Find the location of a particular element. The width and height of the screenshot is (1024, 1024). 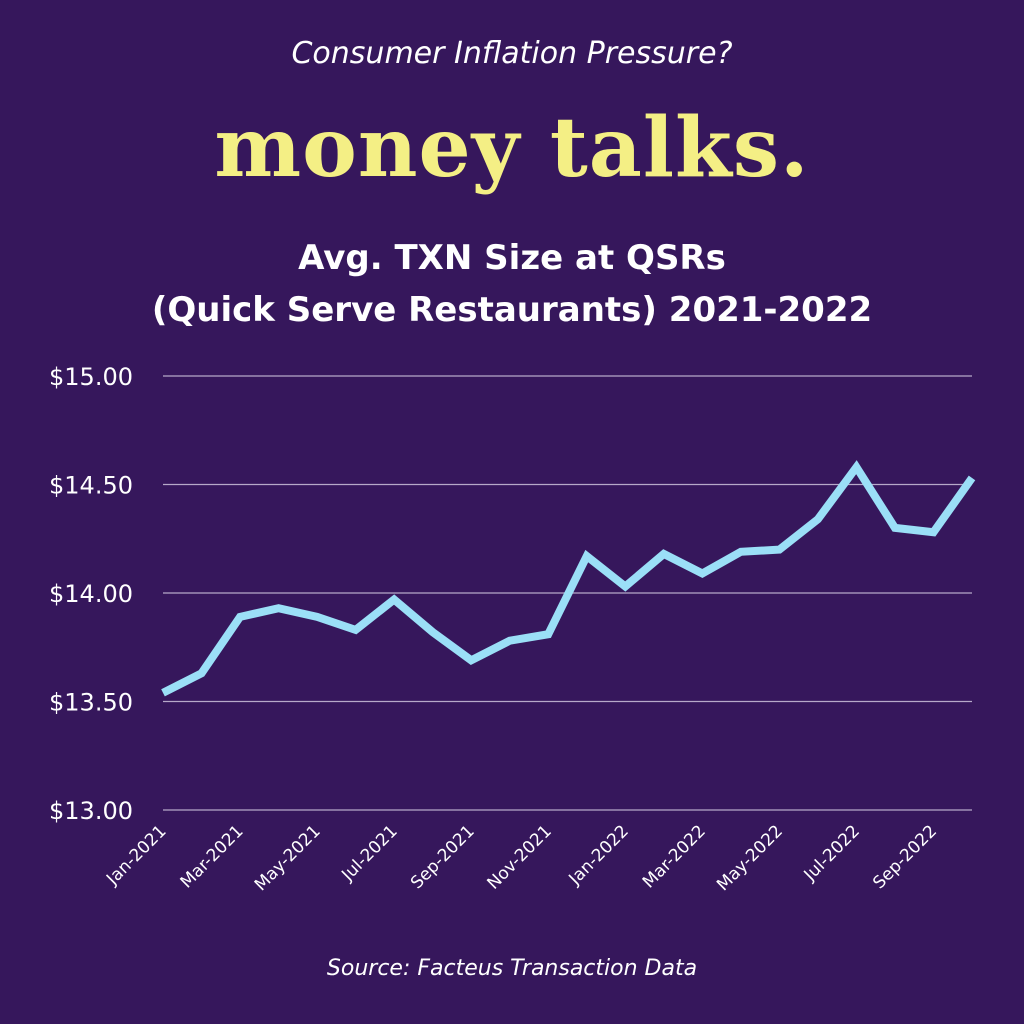

y-tick-label: $15.00 is located at coordinates (91, 377).